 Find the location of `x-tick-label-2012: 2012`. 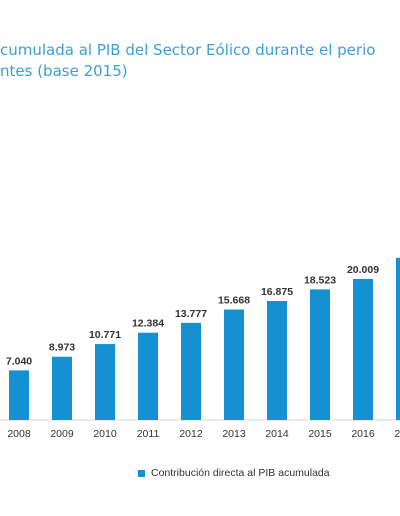

x-tick-label-2012: 2012 is located at coordinates (191, 434).